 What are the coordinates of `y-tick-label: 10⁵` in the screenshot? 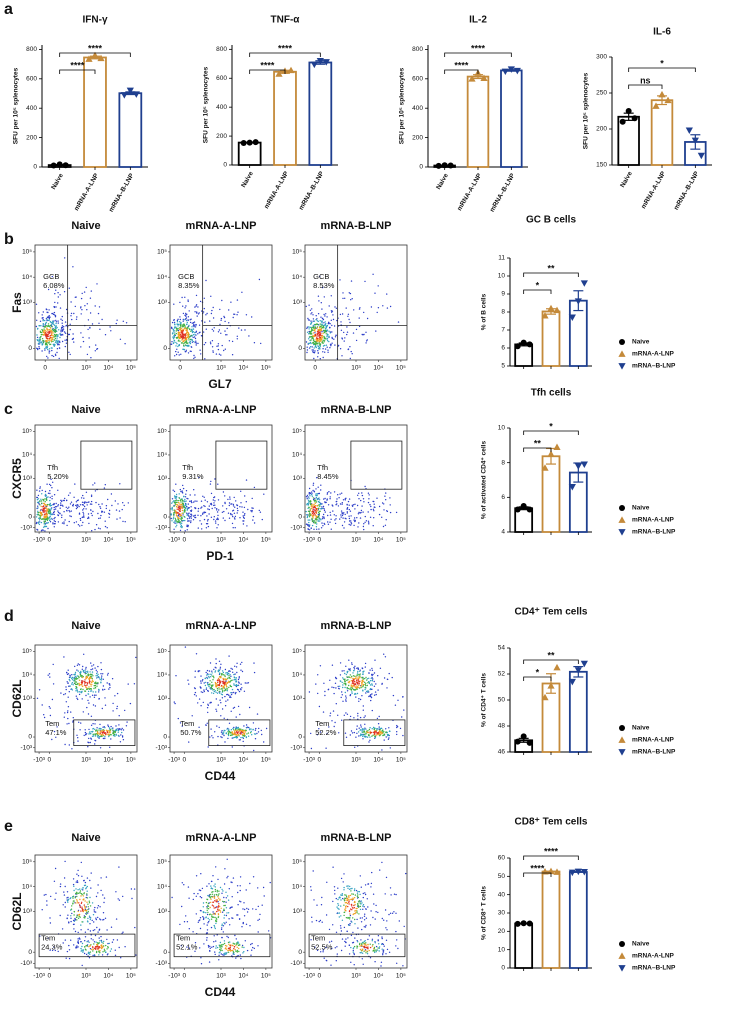 It's located at (27, 252).